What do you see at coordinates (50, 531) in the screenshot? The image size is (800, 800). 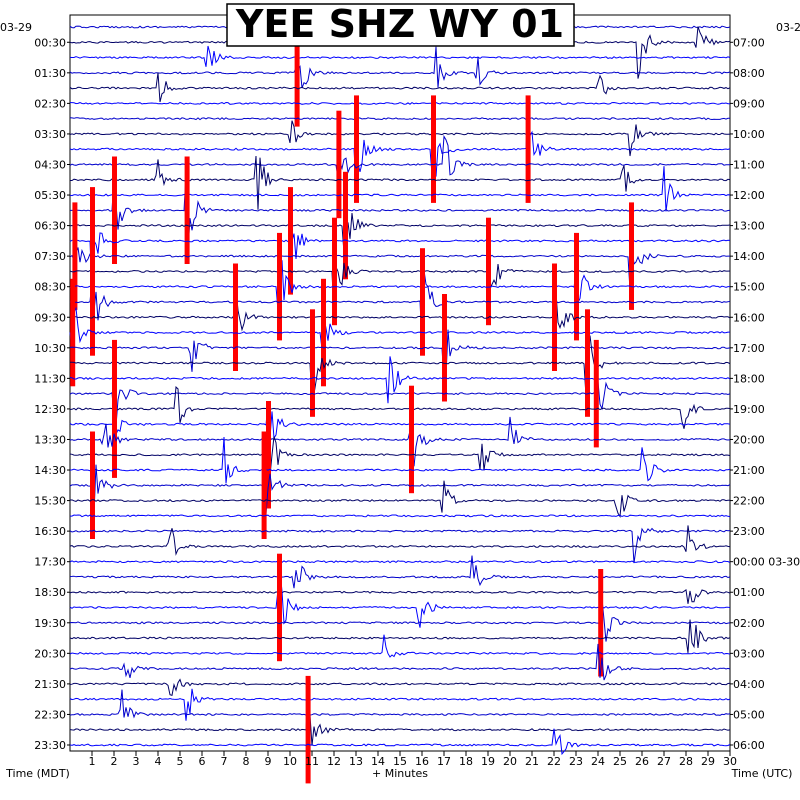 I see `left-tick-label: 16:30` at bounding box center [50, 531].